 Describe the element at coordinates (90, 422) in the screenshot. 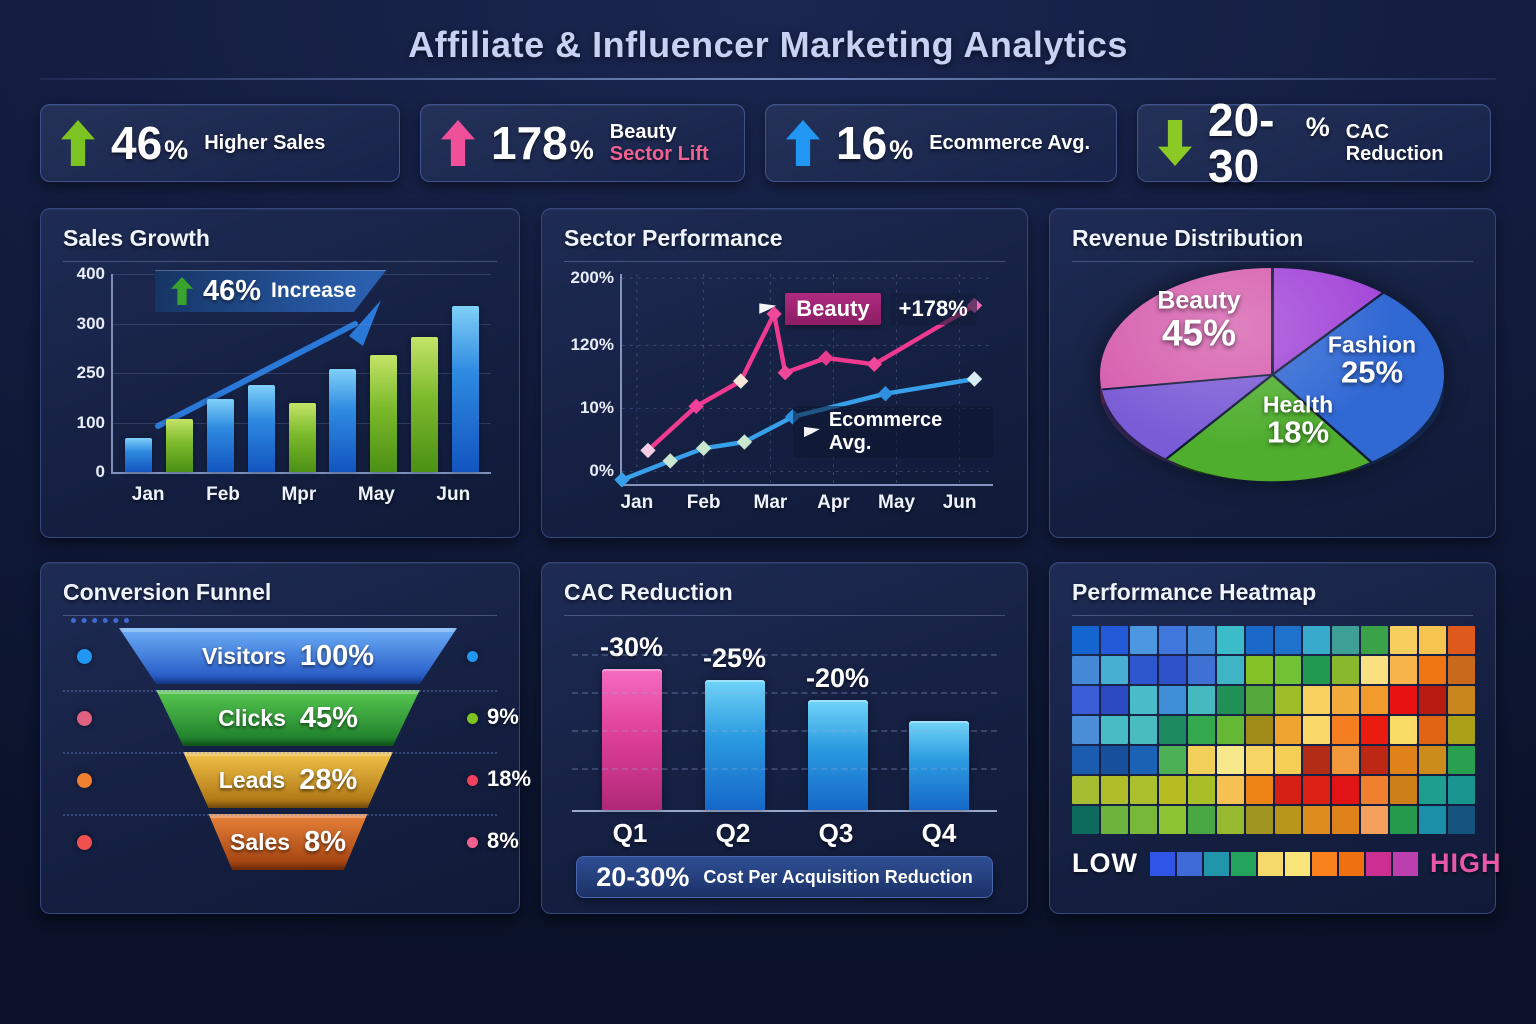

I see `y-axis-tick: 100` at that location.